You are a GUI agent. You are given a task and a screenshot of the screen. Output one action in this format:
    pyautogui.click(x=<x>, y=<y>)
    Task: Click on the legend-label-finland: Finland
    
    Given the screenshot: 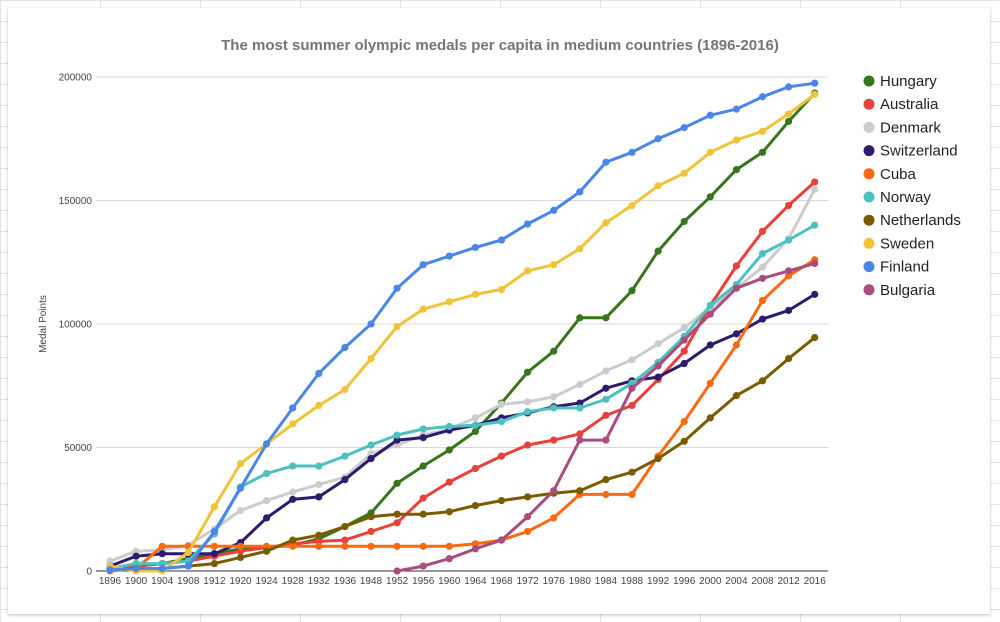 What is the action you would take?
    pyautogui.click(x=904, y=267)
    